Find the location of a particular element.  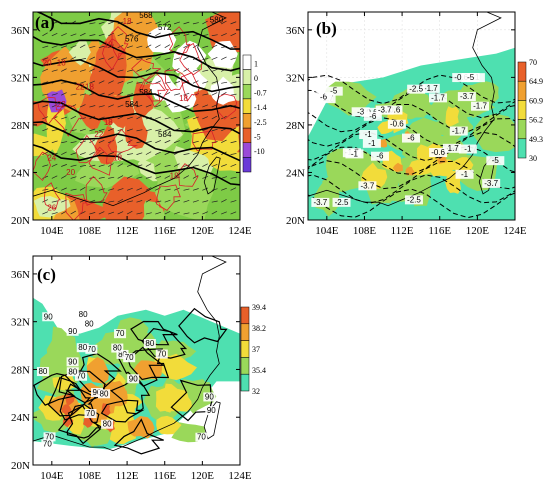

x-tick-label: 116E is located at coordinates (164, 231).